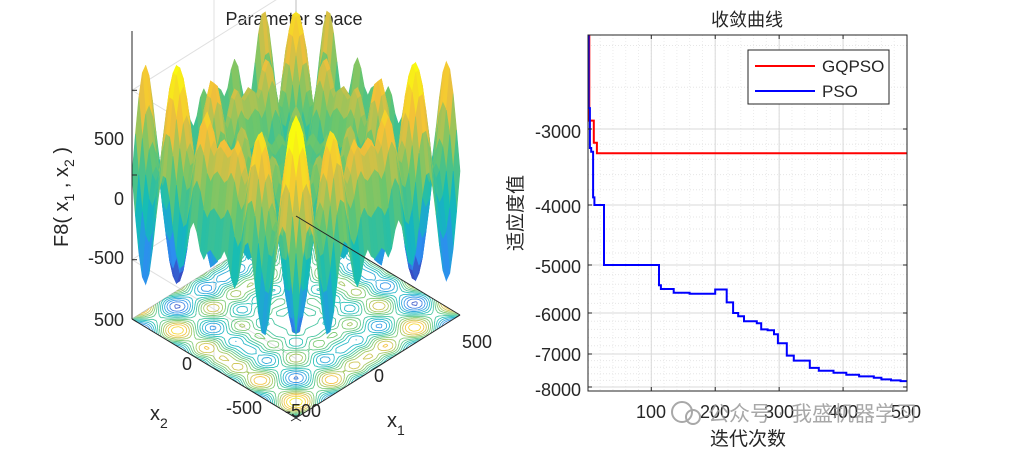 The image size is (1031, 453). What do you see at coordinates (812, 414) in the screenshot?
I see `watermark-text: 公众号 · 我盛机器学习` at bounding box center [812, 414].